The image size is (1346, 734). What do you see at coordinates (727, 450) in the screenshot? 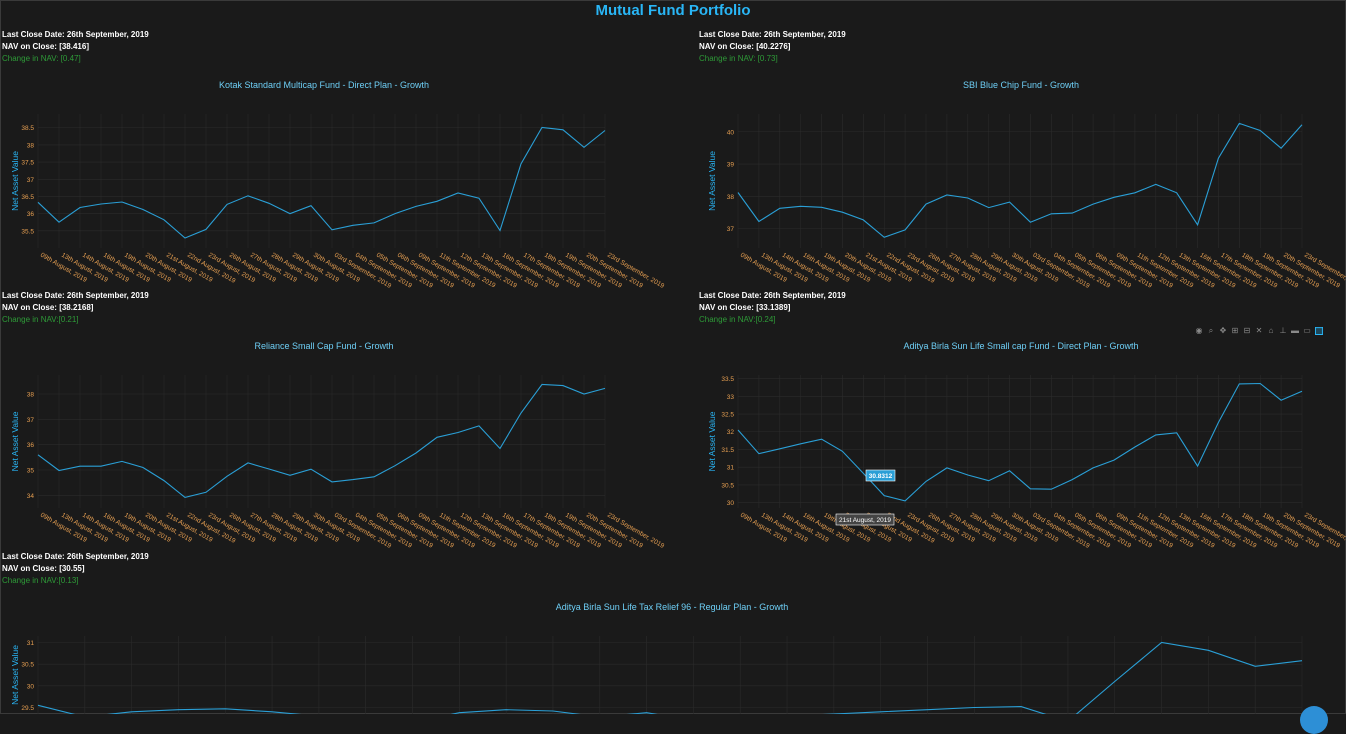
I see `y-tick-label: 31.5` at bounding box center [727, 450].